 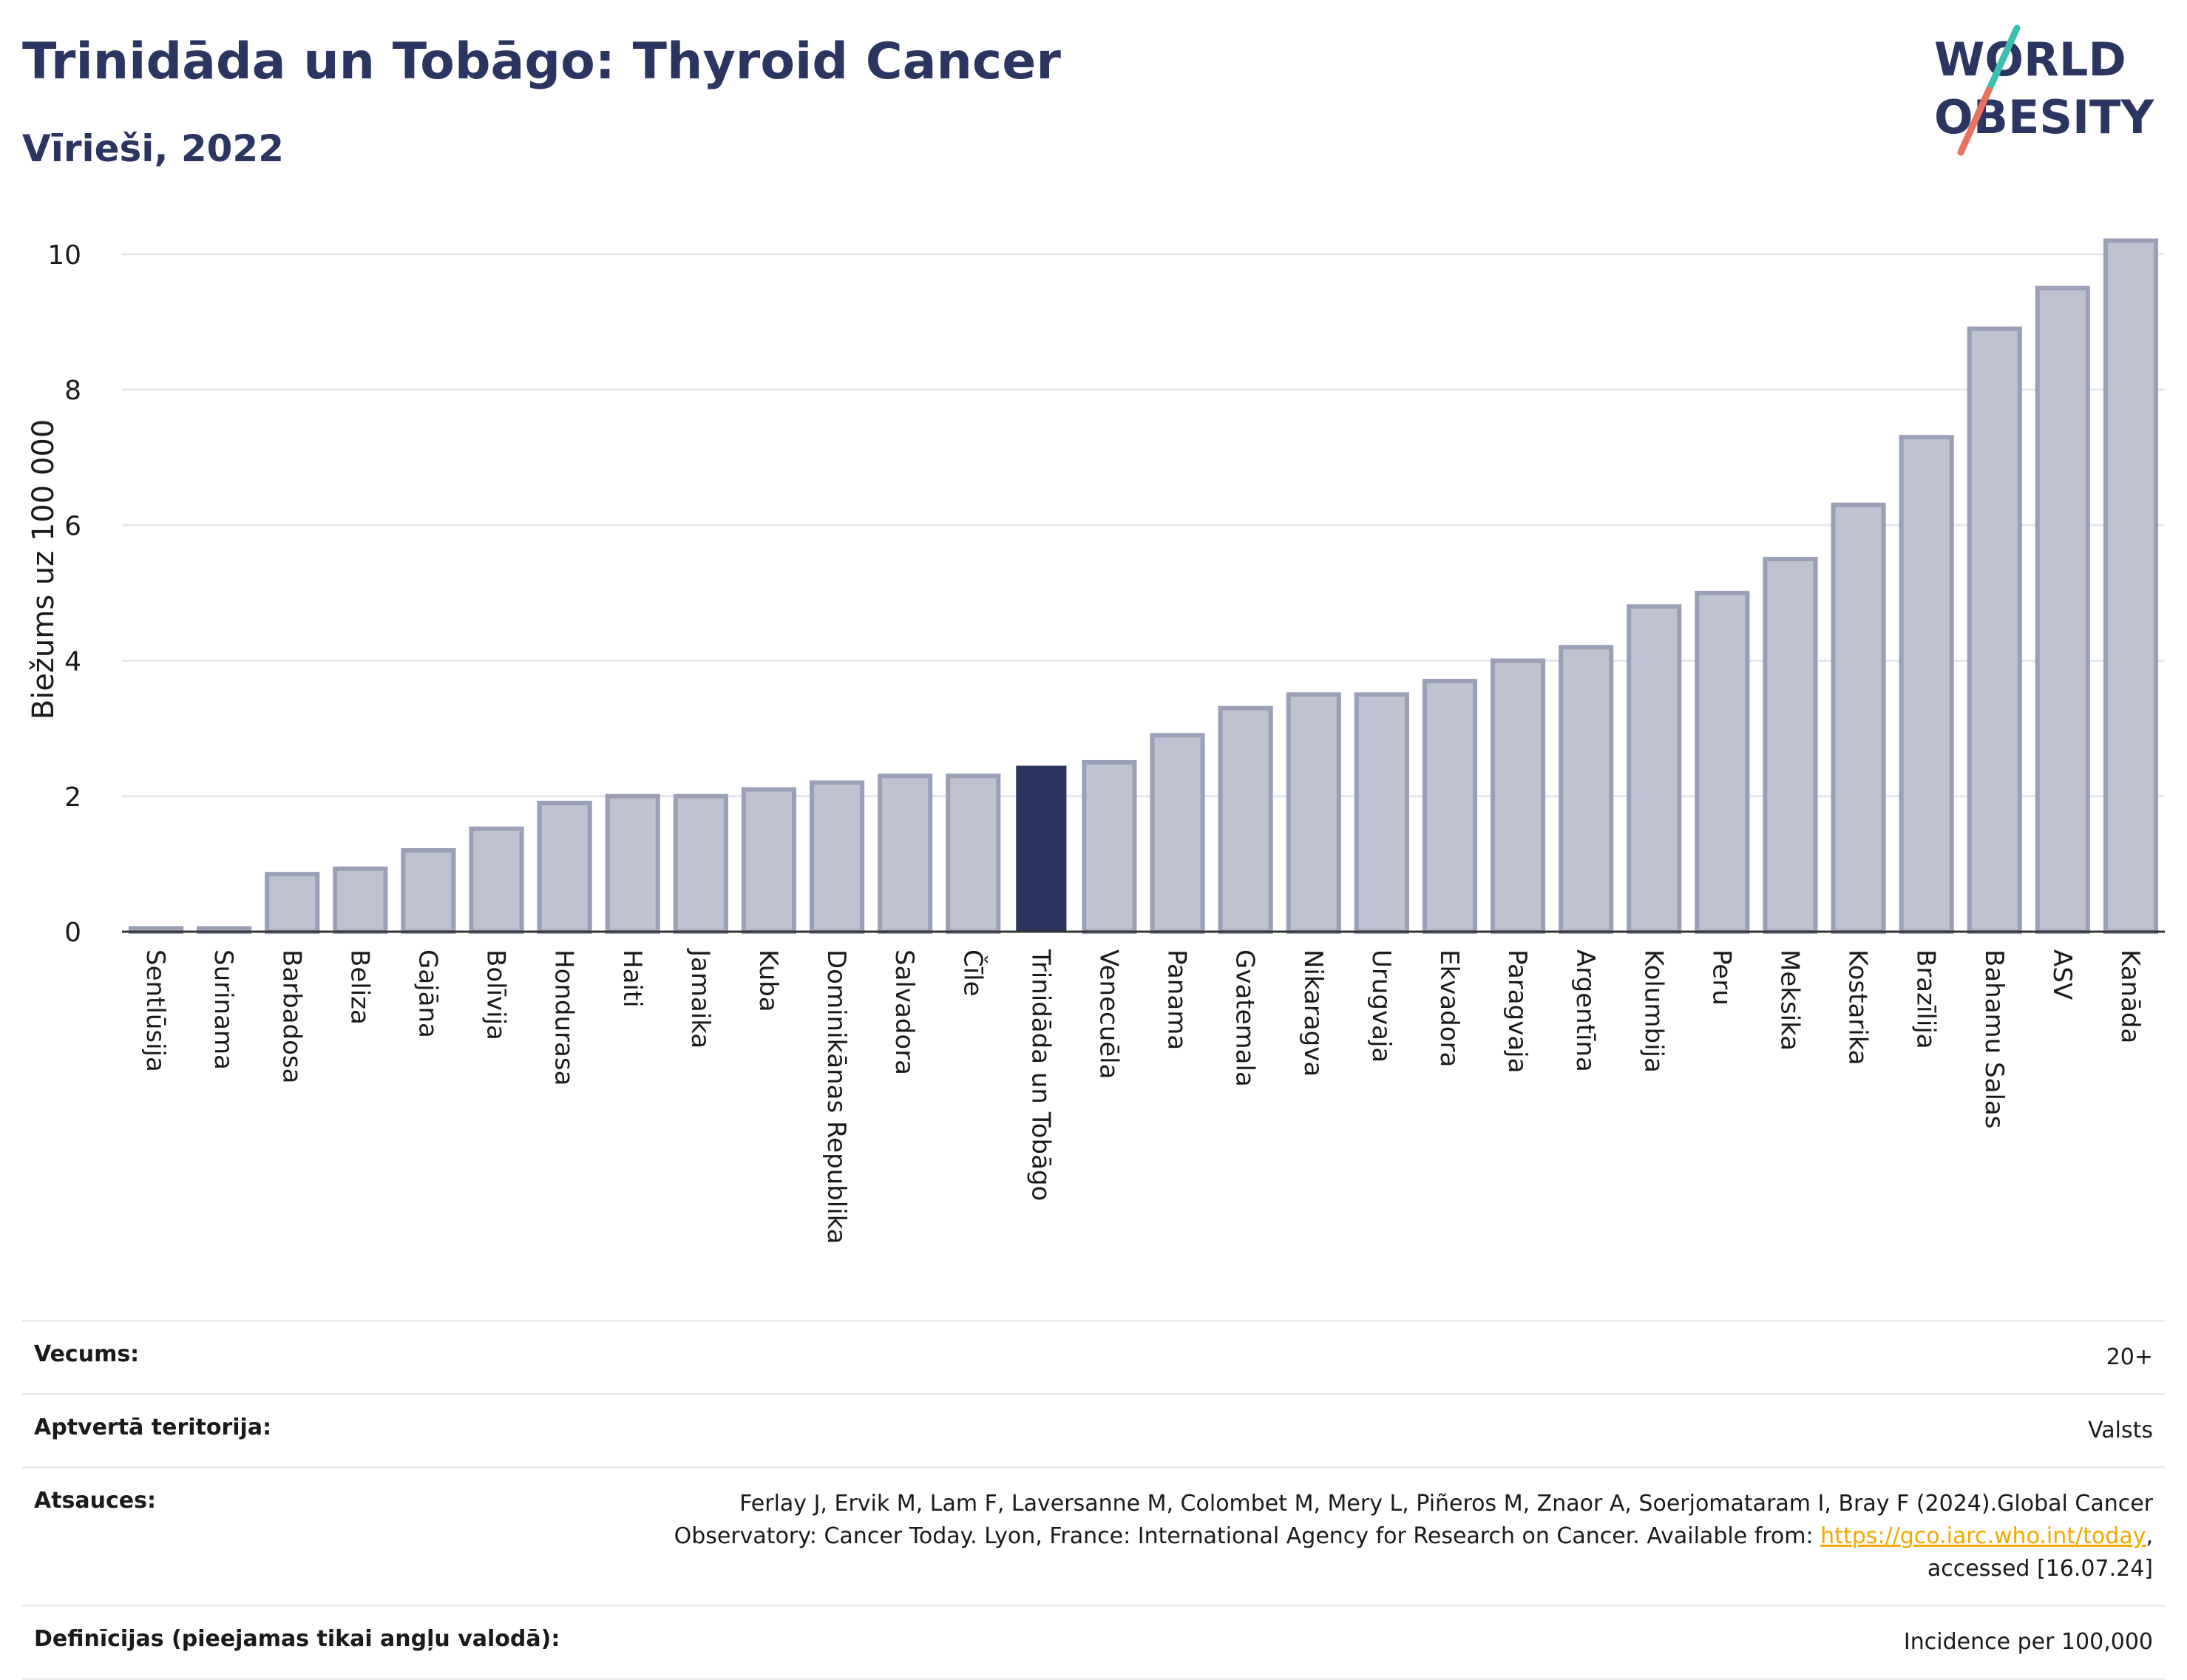 I want to click on info-row-age: Vecums: 20+, so click(x=1093, y=1357).